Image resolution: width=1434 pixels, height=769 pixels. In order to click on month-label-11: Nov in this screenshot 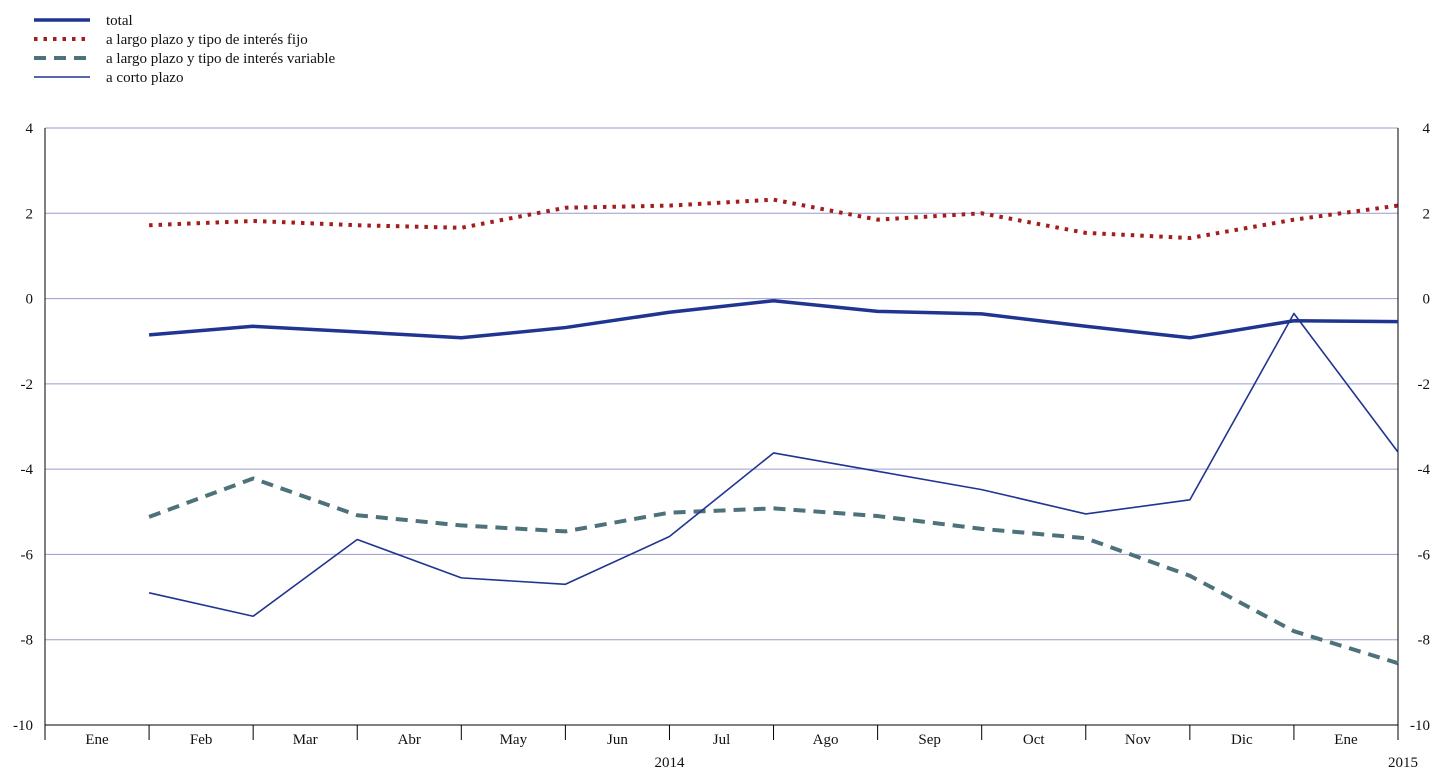, I will do `click(1138, 740)`.